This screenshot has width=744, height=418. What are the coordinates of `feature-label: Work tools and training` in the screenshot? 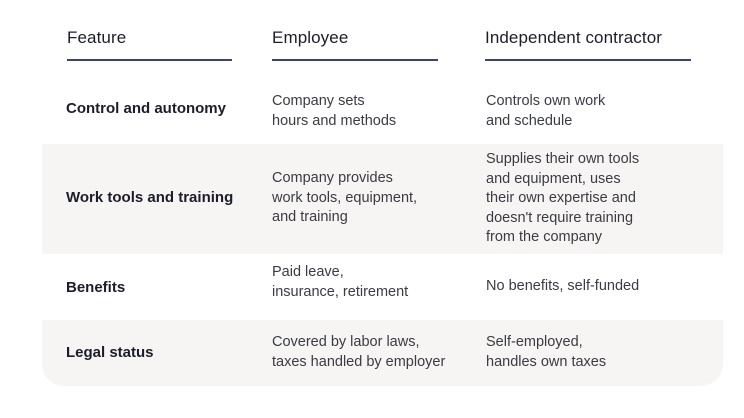 It's located at (150, 197).